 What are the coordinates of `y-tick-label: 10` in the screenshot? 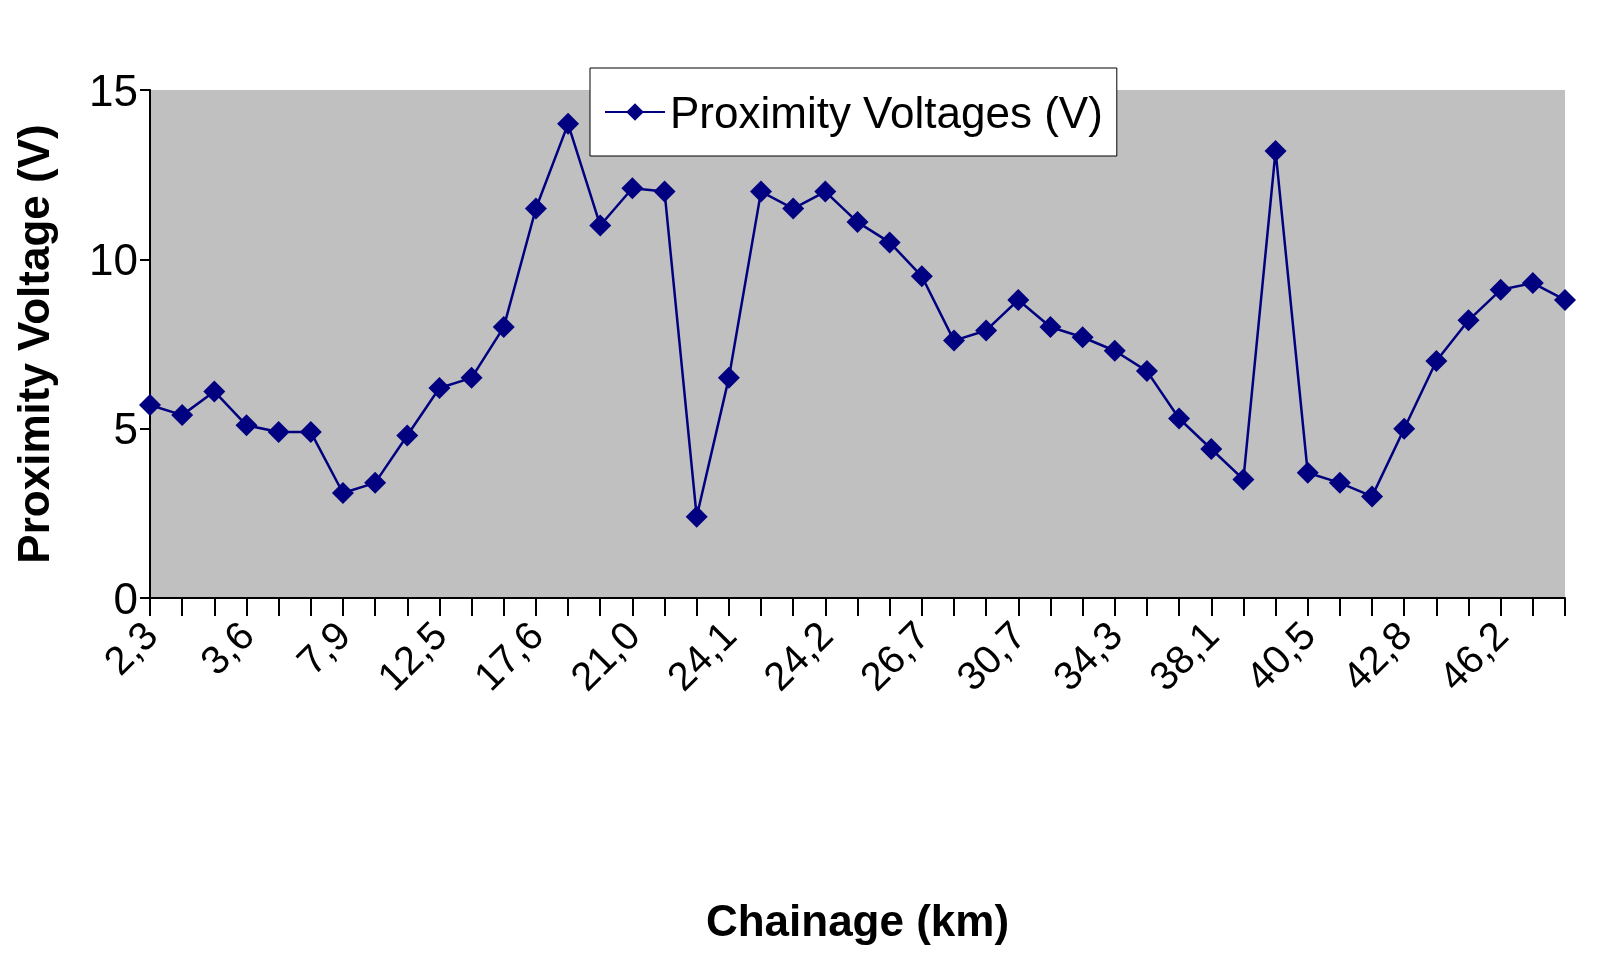 It's located at (113, 259).